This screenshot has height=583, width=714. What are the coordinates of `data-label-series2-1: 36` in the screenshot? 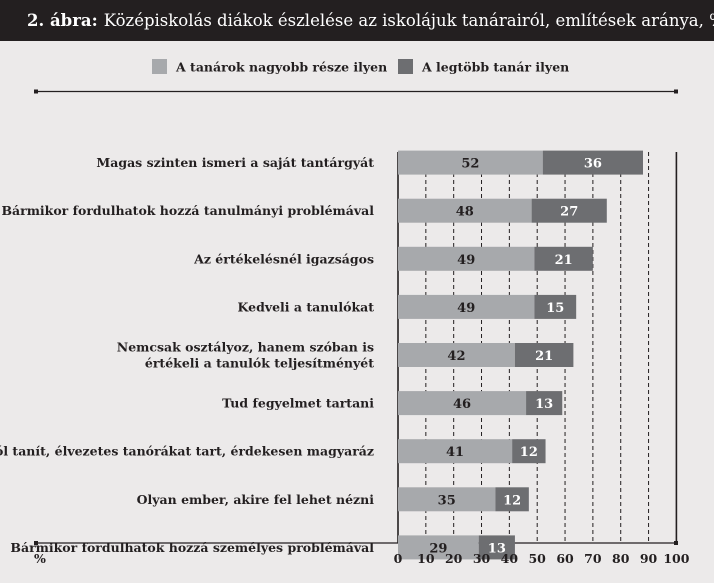 It's located at (593, 164).